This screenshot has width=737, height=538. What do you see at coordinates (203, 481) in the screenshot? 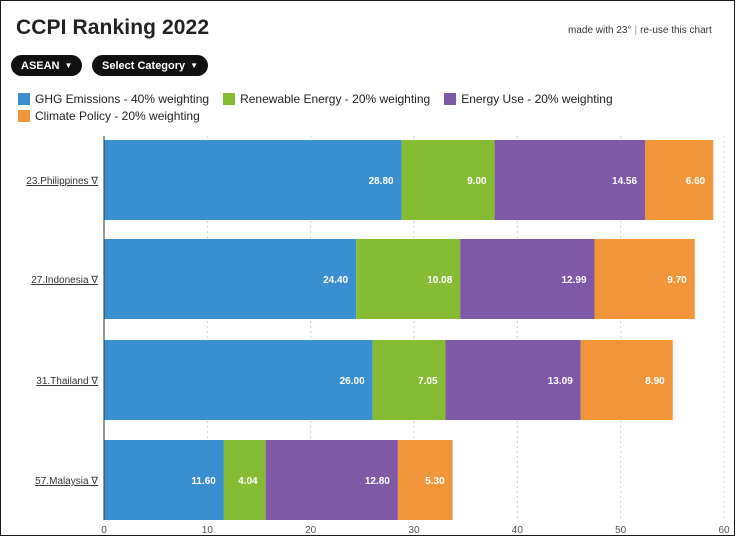
I see `data-label: 11.60` at bounding box center [203, 481].